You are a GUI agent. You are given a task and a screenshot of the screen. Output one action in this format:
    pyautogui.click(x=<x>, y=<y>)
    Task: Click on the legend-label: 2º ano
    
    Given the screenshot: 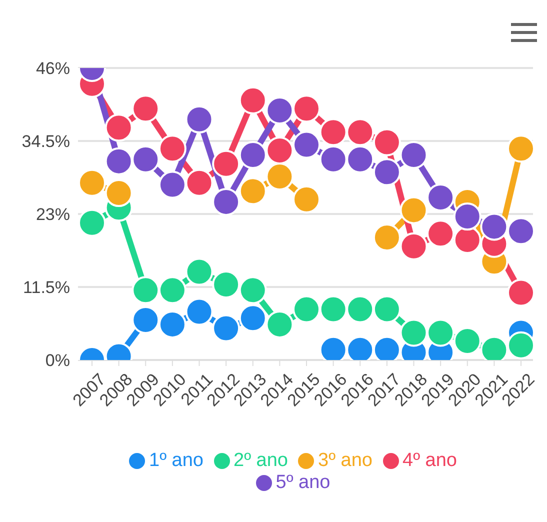 What is the action you would take?
    pyautogui.click(x=261, y=460)
    